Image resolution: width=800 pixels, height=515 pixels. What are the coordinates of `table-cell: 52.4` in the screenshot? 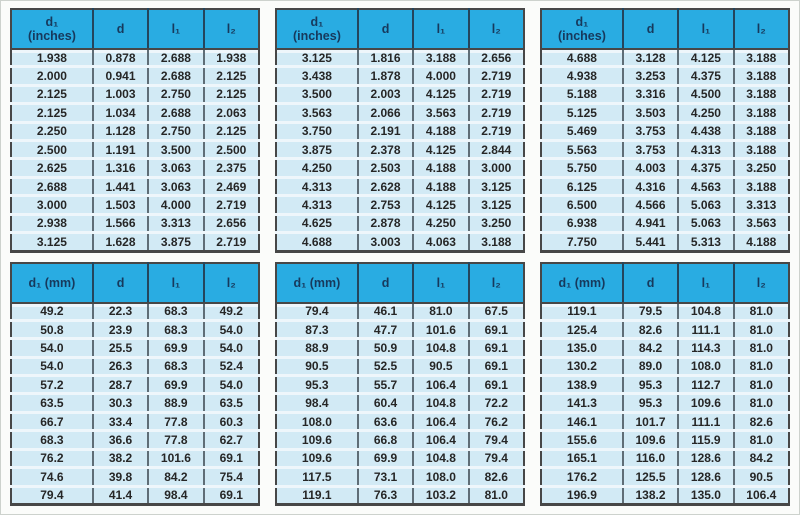 It's located at (230, 367).